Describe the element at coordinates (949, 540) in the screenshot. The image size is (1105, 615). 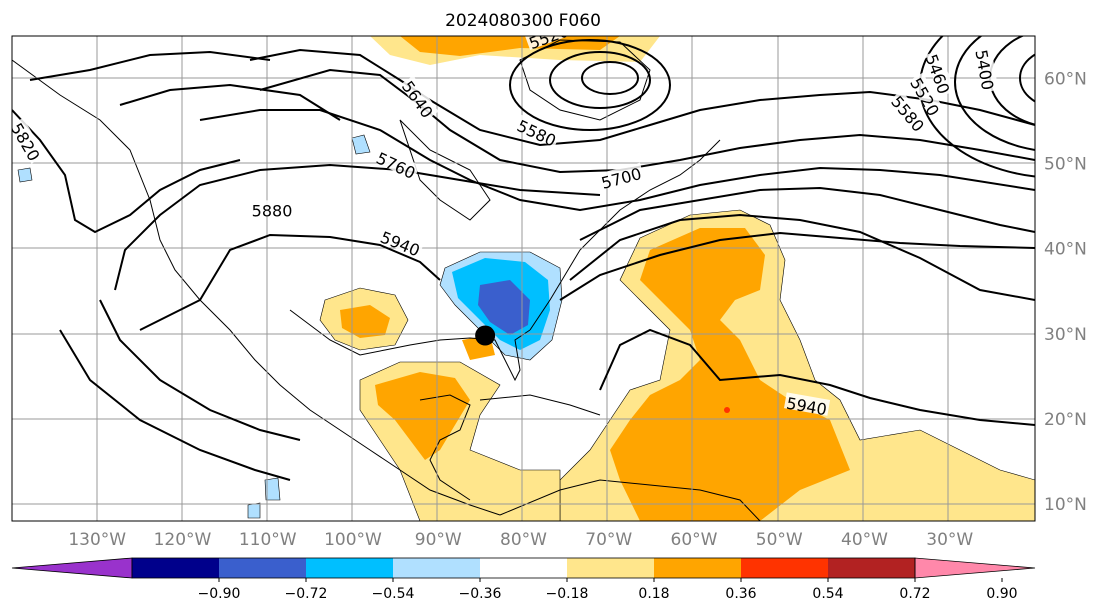
I see `lon-tick-label: 30°W` at that location.